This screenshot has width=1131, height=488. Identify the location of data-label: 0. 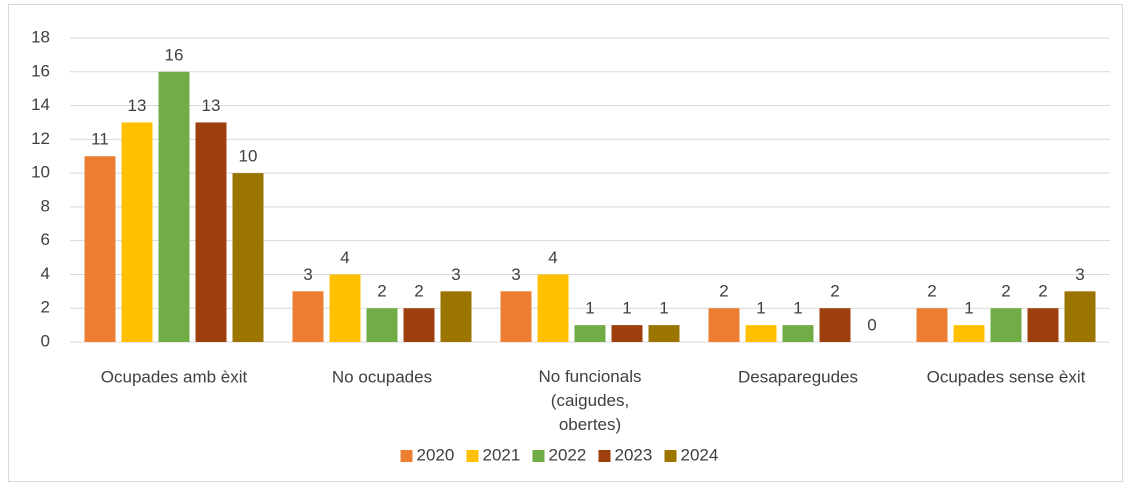
(871, 324).